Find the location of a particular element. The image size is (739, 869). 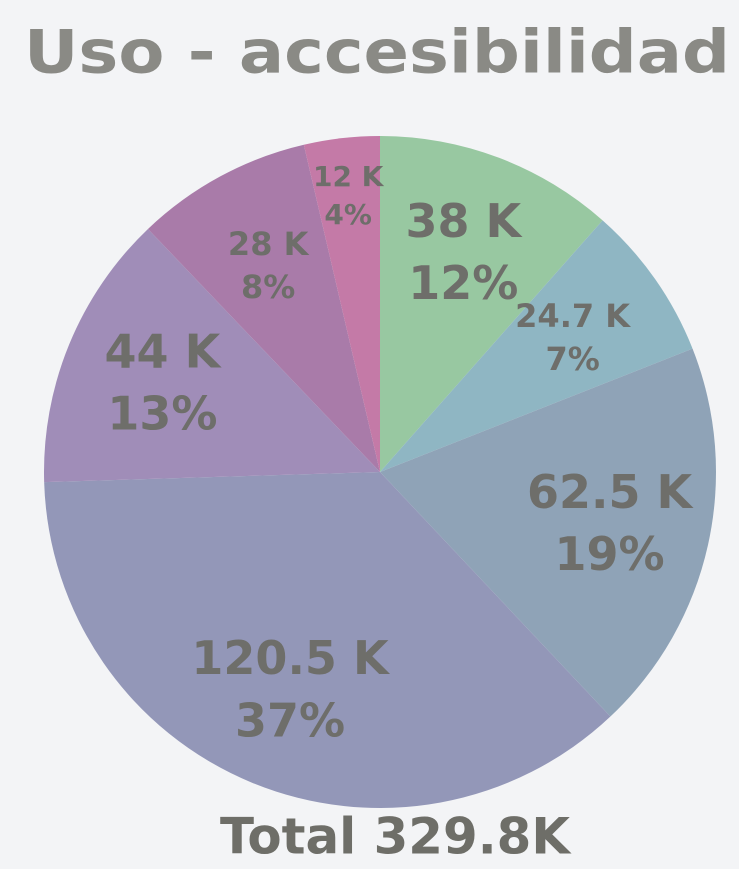

percent-label: 8% is located at coordinates (268, 287).